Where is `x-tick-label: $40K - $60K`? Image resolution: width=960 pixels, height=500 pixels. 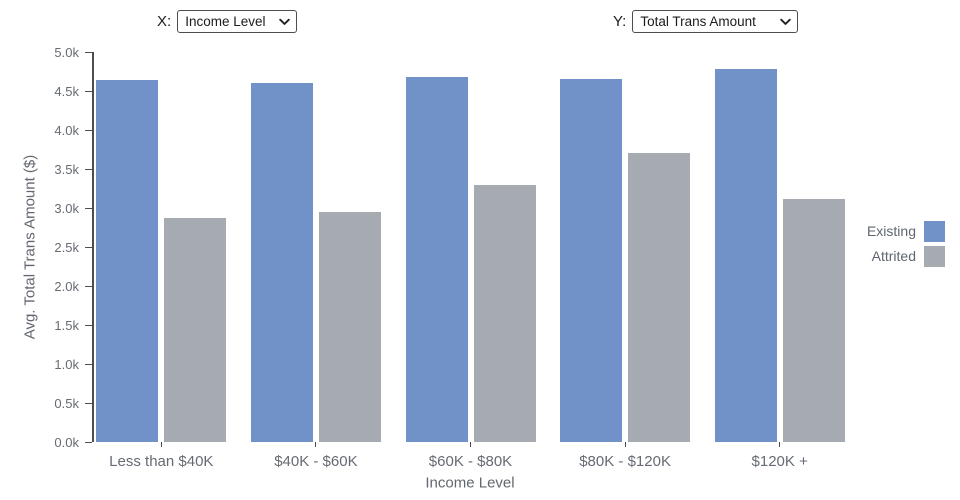 x-tick-label: $40K - $60K is located at coordinates (316, 461).